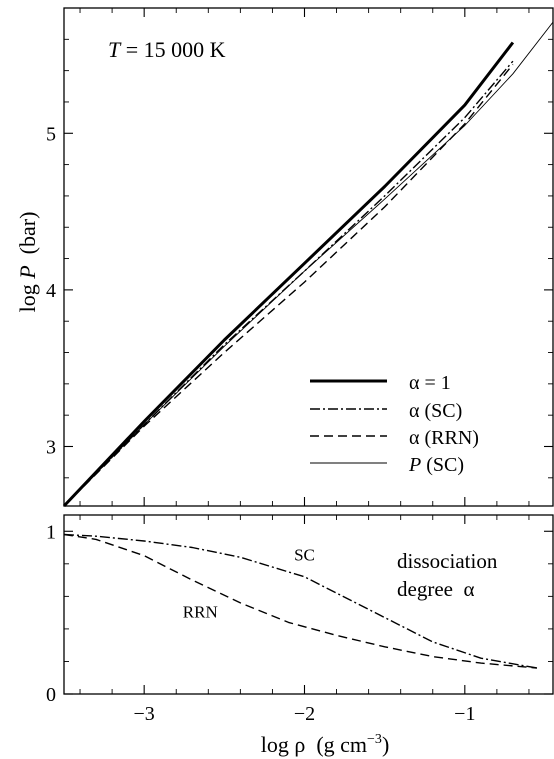 The width and height of the screenshot is (554, 759). I want to click on temperature-symbol: T, so click(115, 49).